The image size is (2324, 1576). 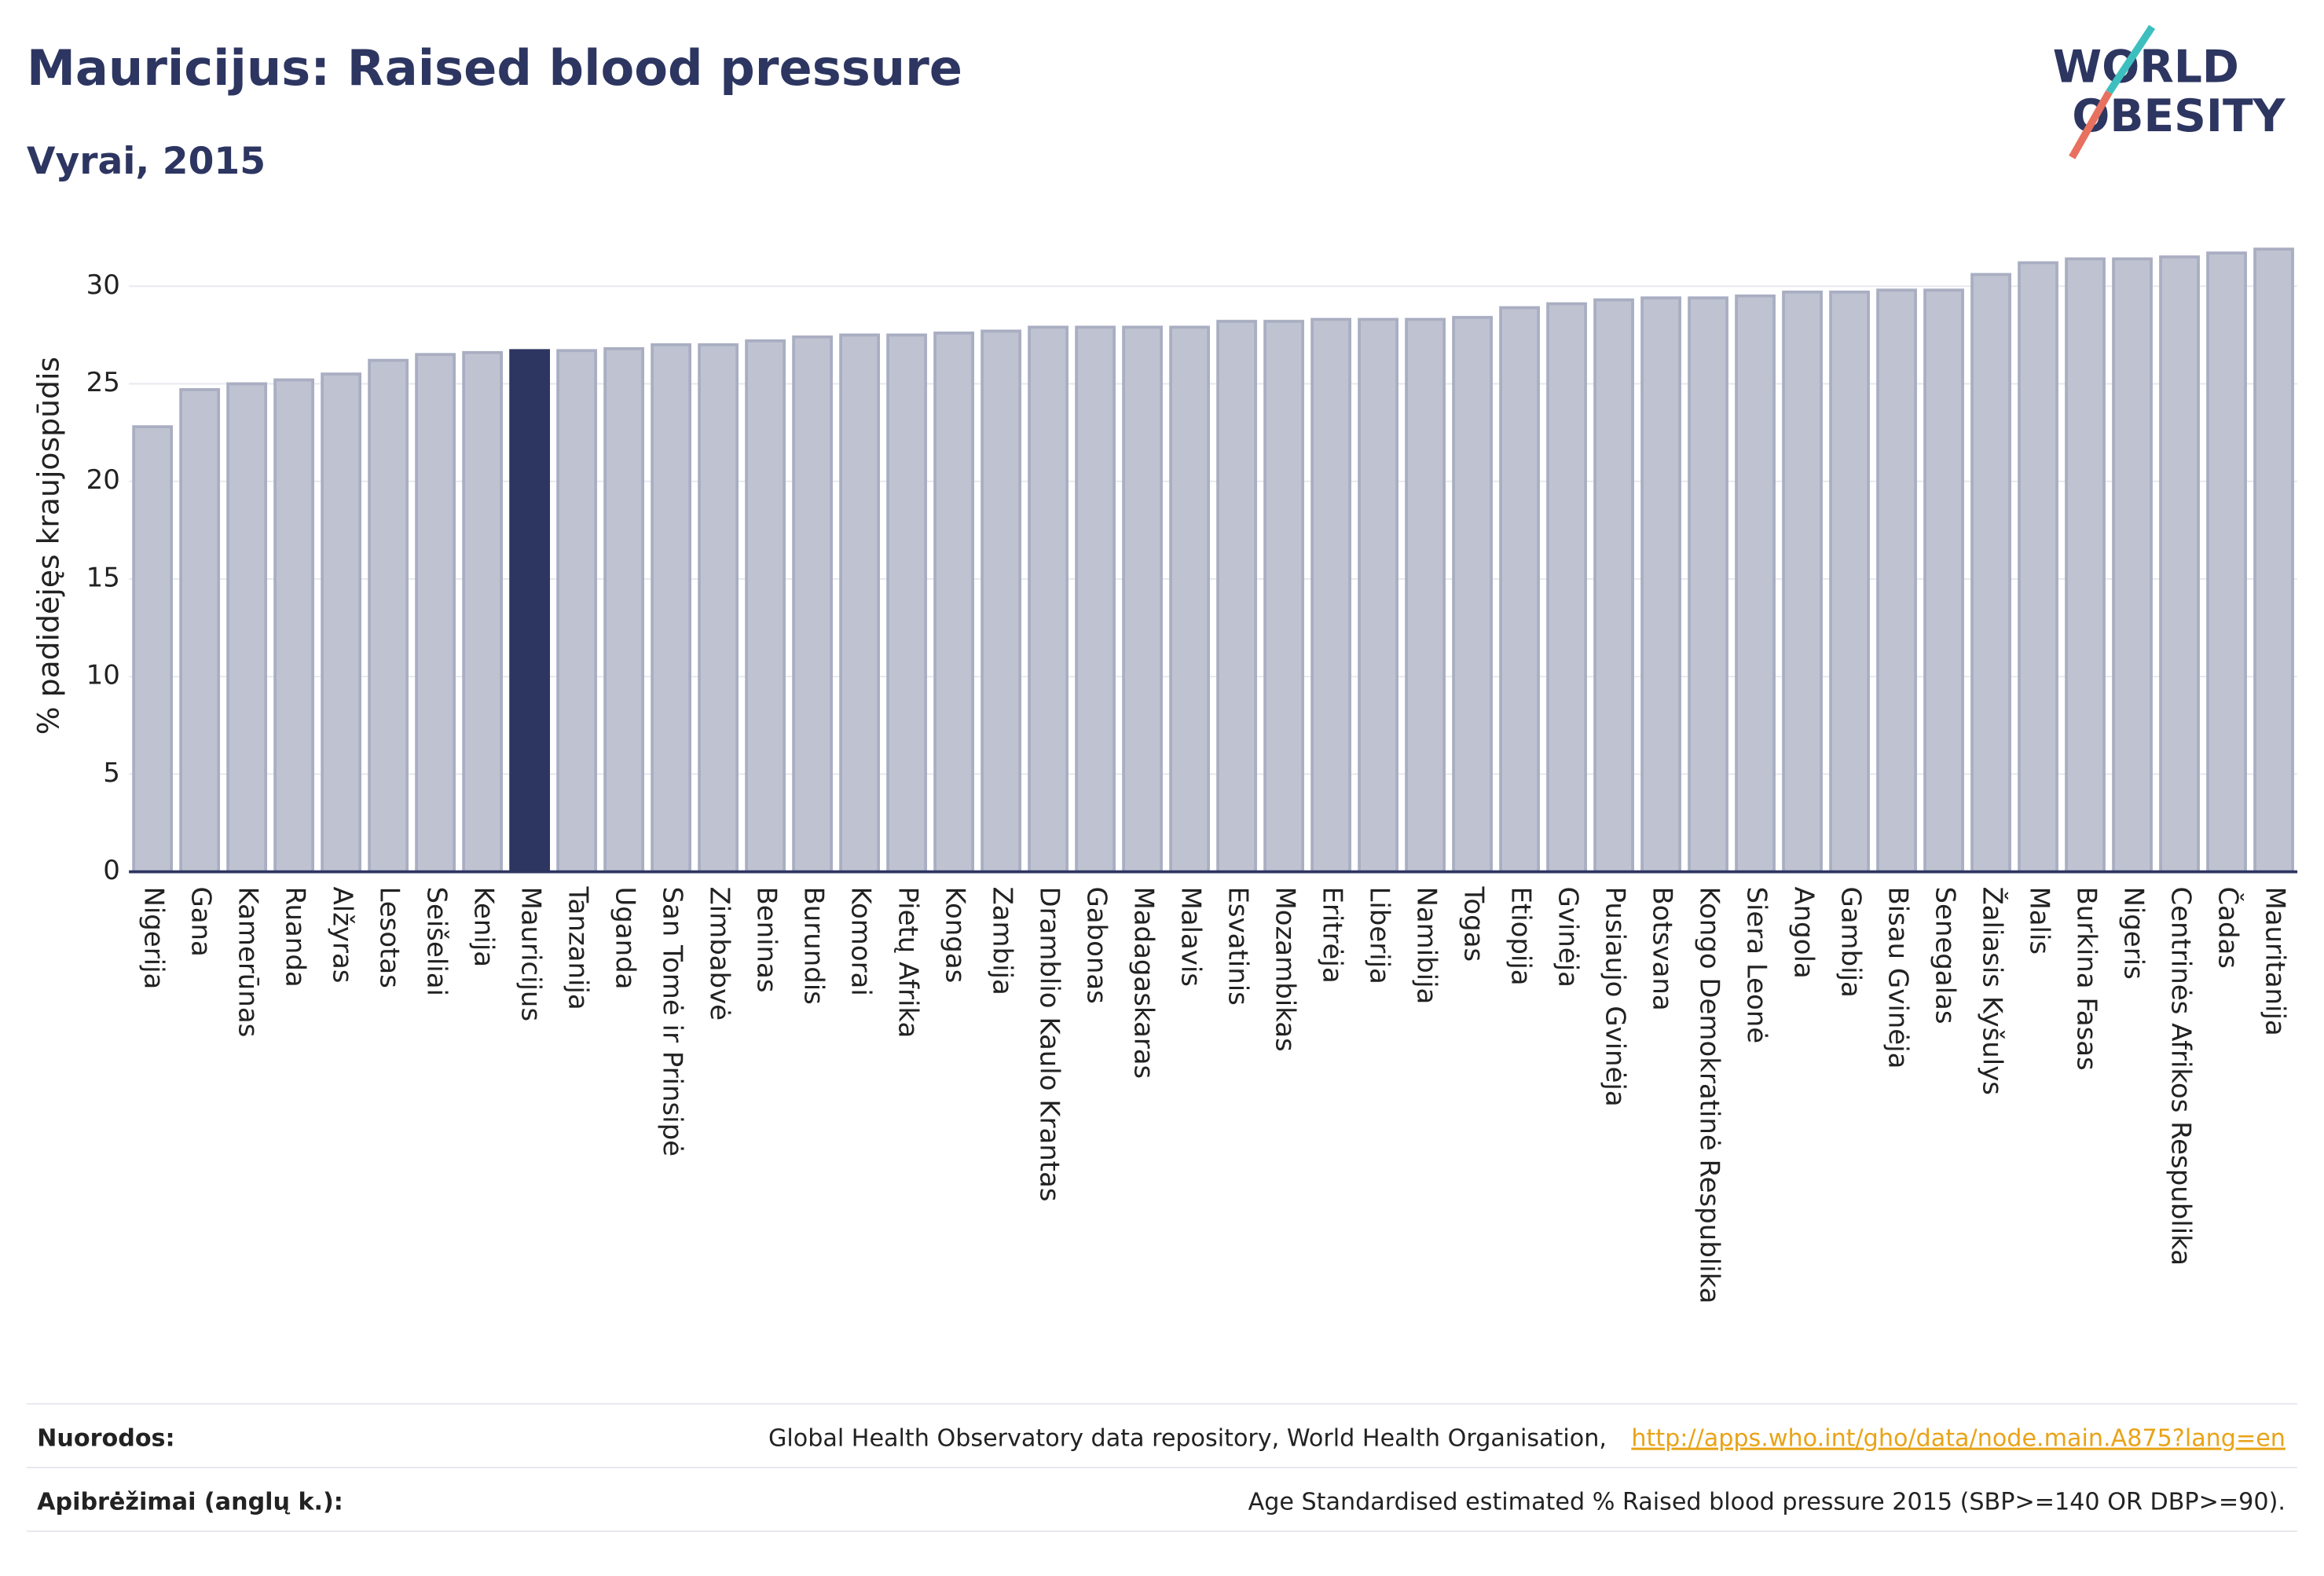 I want to click on x-tick-label: Eritrėja, so click(x=1332, y=934).